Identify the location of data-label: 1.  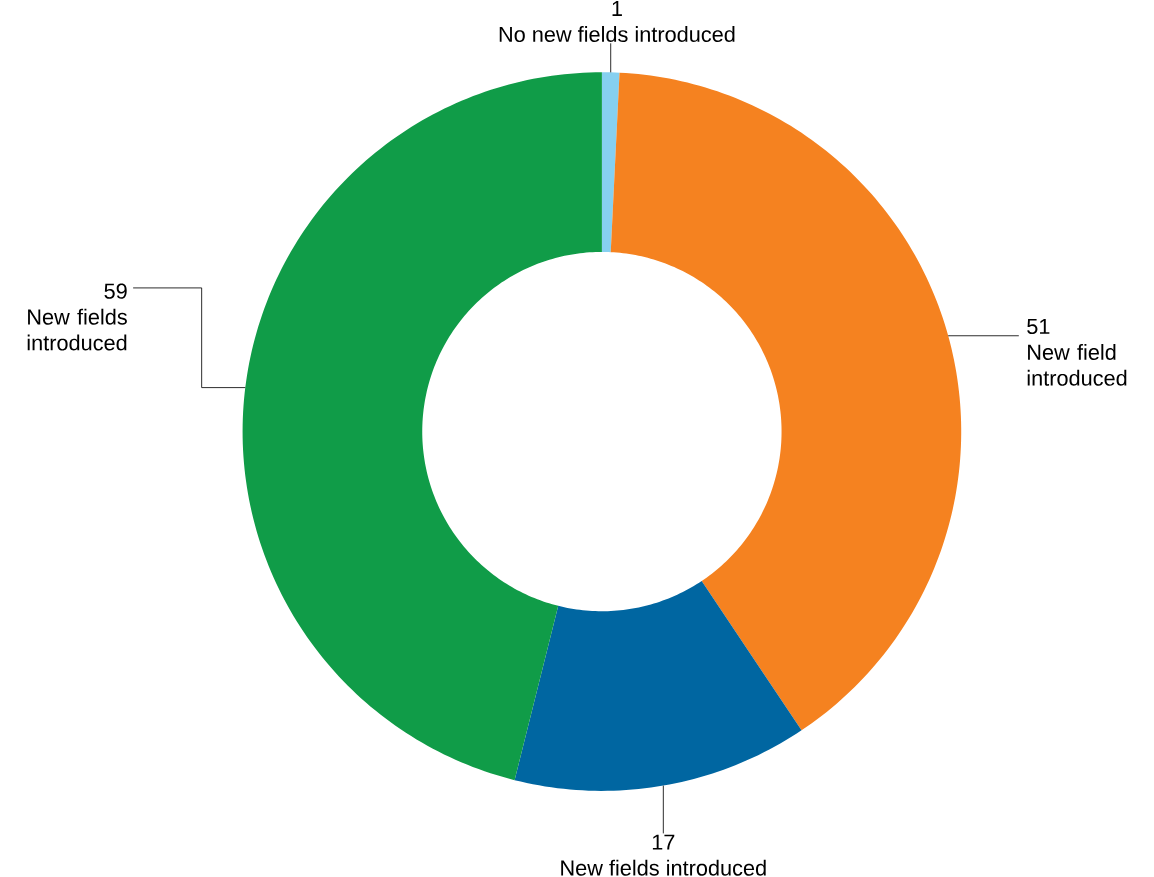
(617, 9).